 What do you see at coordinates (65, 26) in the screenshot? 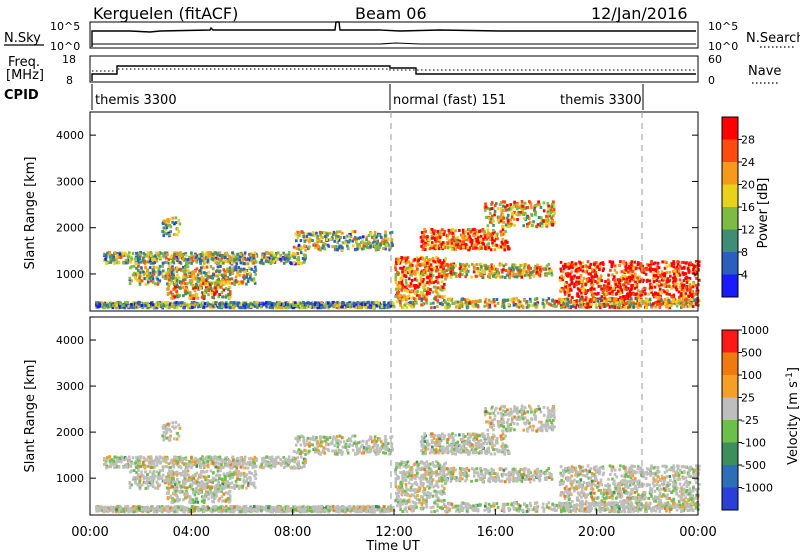
I see `noise-tick-top-left: 10^5` at bounding box center [65, 26].